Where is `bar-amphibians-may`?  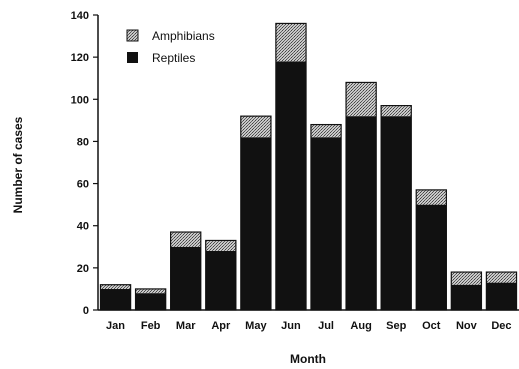
bar-amphibians-may is located at coordinates (255, 127).